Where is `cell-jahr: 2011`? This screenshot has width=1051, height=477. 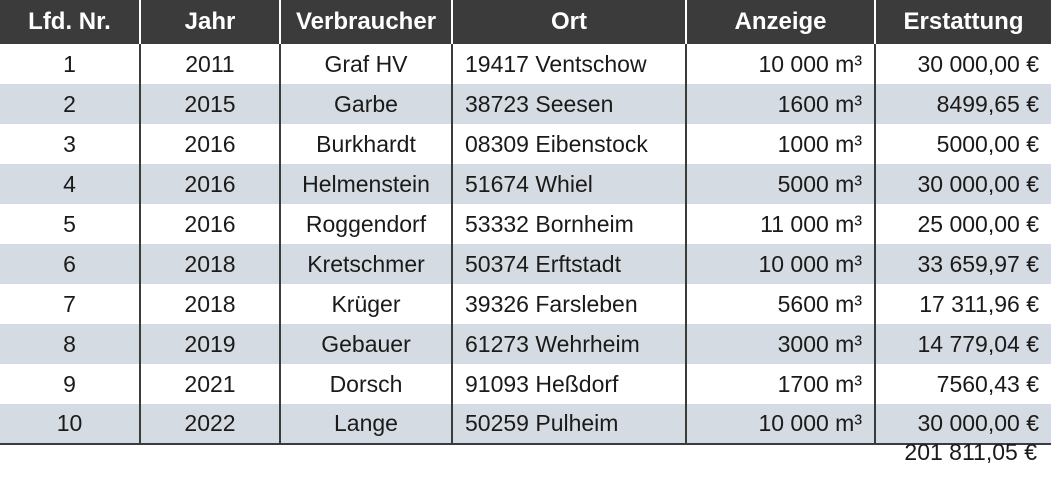
cell-jahr: 2011 is located at coordinates (210, 64).